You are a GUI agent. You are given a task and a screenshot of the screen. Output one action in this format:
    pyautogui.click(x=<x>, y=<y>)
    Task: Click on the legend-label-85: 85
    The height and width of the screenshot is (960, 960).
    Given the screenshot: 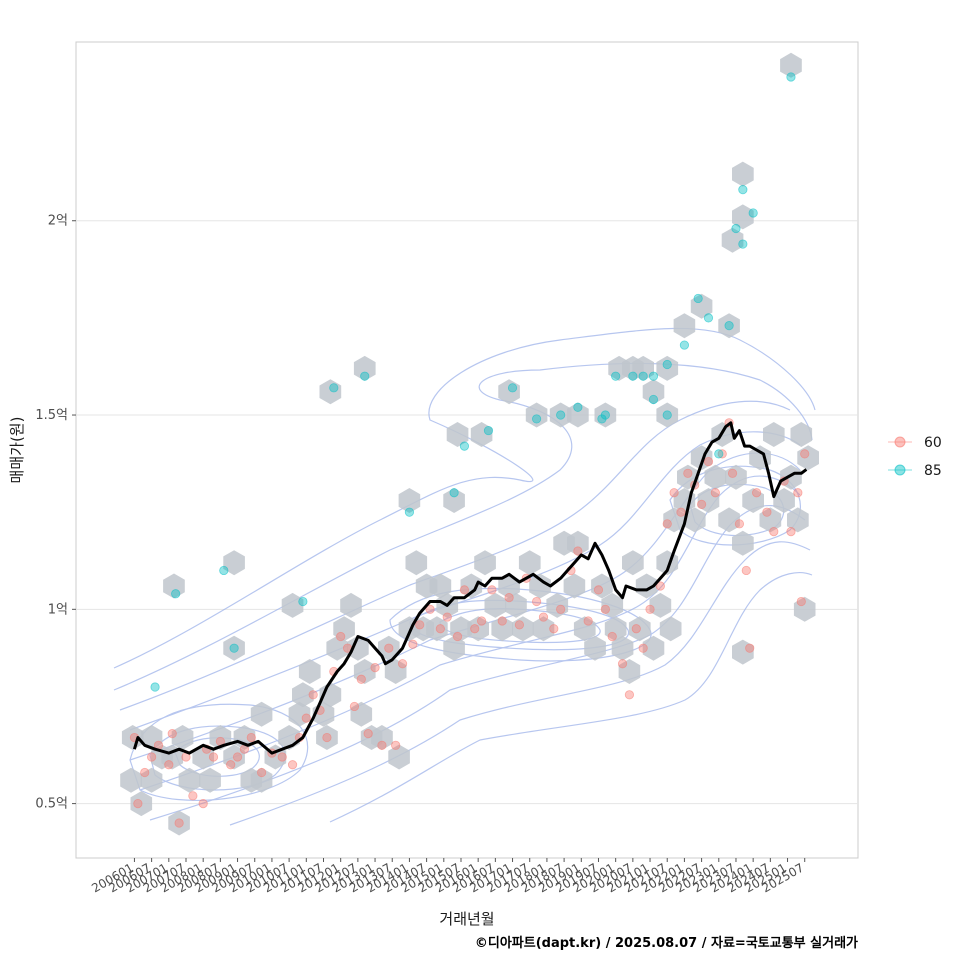 What is the action you would take?
    pyautogui.click(x=933, y=471)
    